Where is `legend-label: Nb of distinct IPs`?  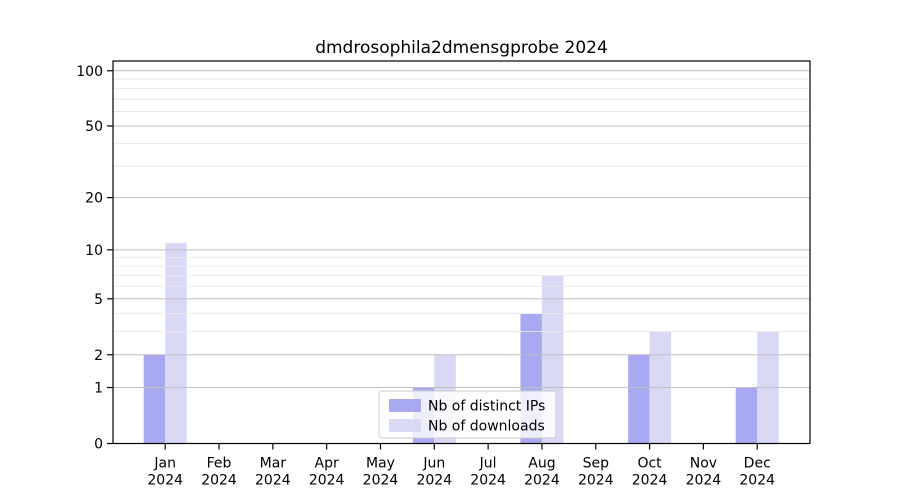 legend-label: Nb of distinct IPs is located at coordinates (486, 407).